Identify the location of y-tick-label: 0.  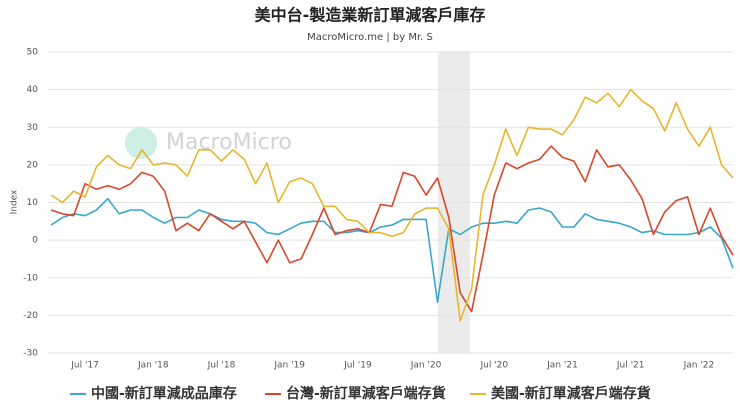
(35, 241).